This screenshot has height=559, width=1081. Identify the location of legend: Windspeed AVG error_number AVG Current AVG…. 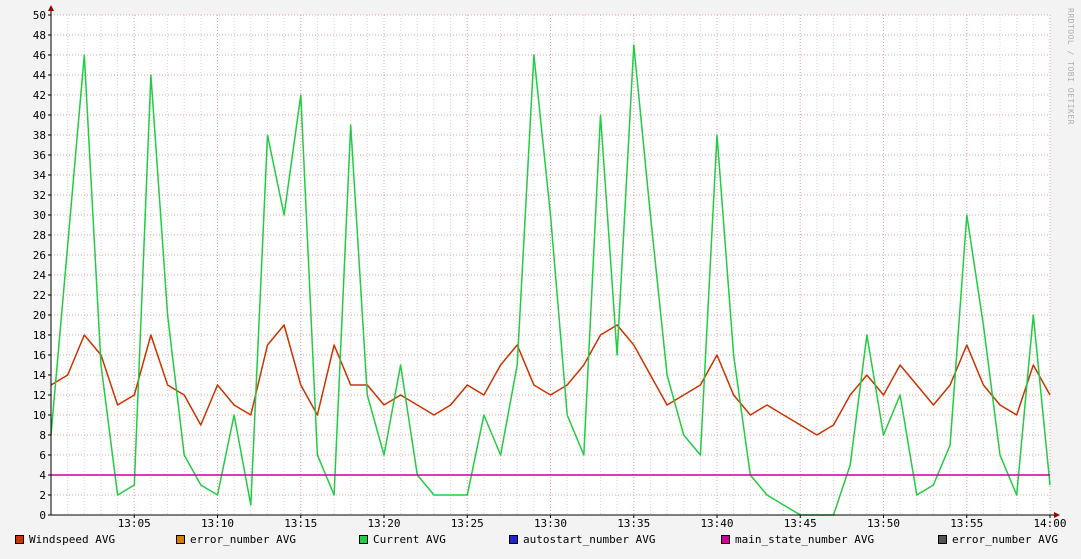
(540, 542).